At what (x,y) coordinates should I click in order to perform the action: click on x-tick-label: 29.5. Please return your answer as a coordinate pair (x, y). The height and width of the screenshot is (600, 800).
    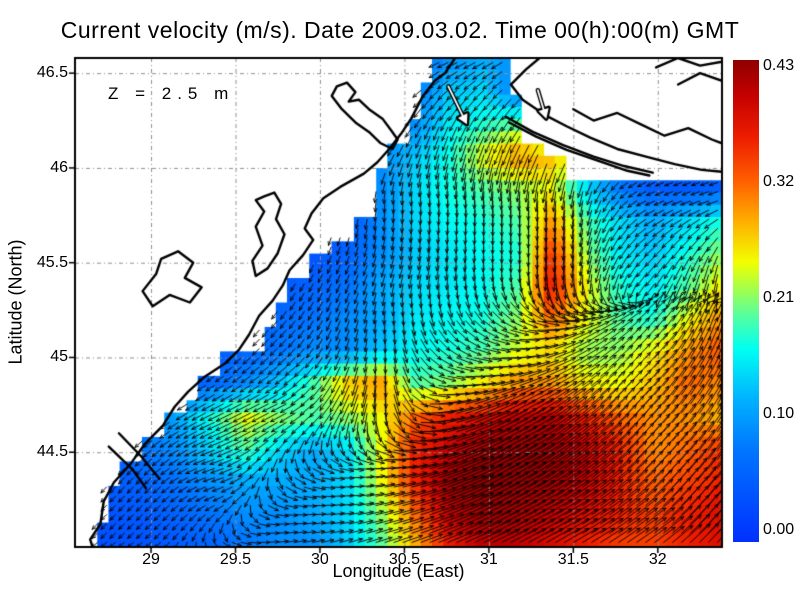
    Looking at the image, I should click on (235, 559).